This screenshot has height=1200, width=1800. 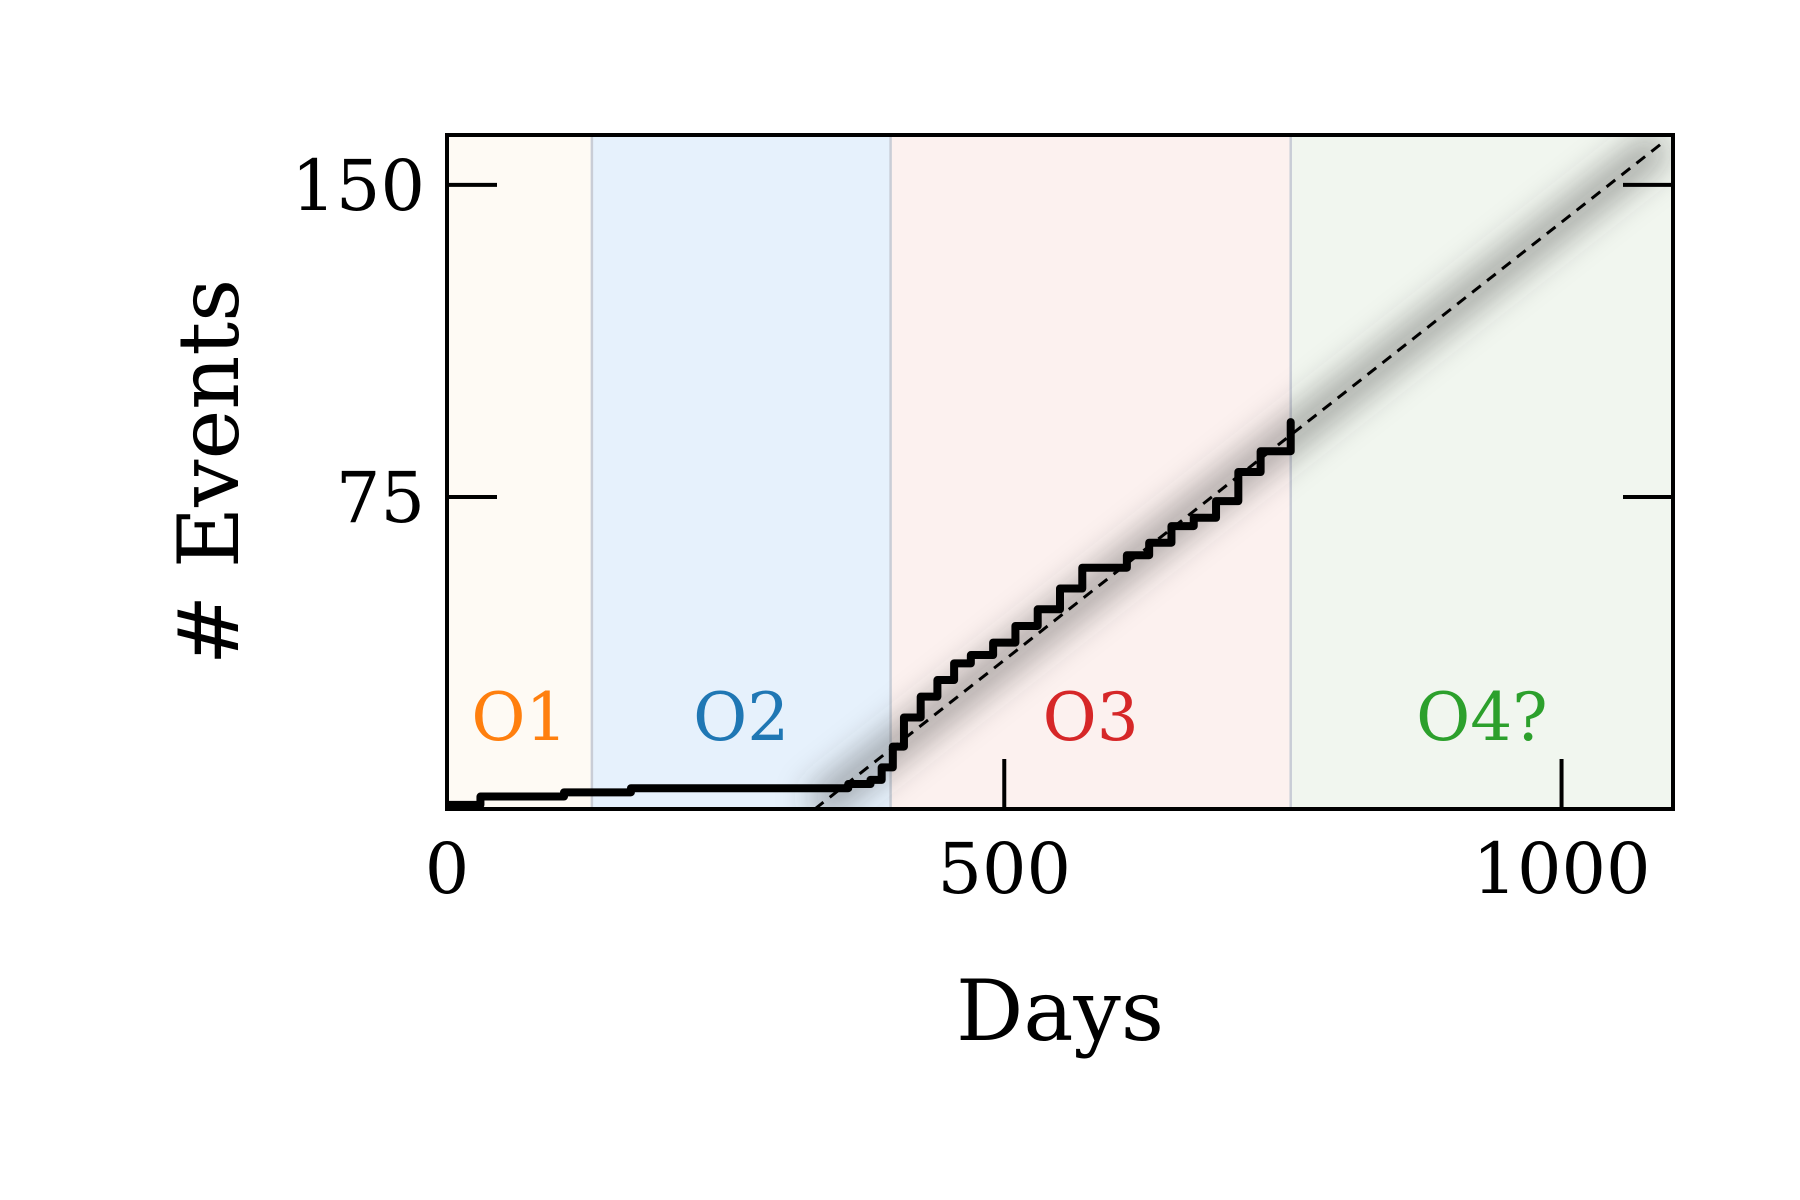 What do you see at coordinates (519, 717) in the screenshot?
I see `region-label-o1: O1` at bounding box center [519, 717].